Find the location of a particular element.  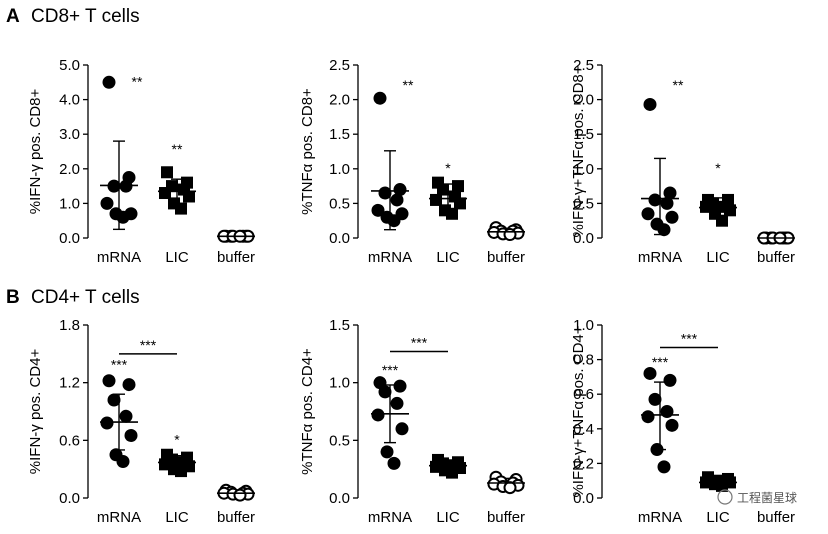

y-axis-label: %IFN-γ pos. CD8+ is located at coordinates (35, 152).